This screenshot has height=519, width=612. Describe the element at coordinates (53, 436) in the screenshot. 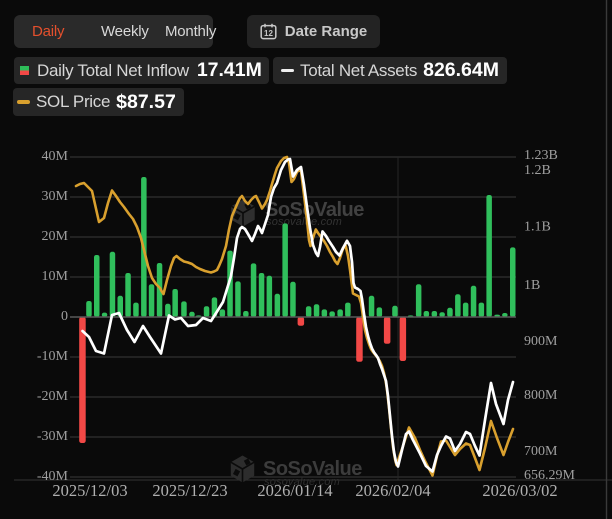

I see `svg-text: -30M` at that location.